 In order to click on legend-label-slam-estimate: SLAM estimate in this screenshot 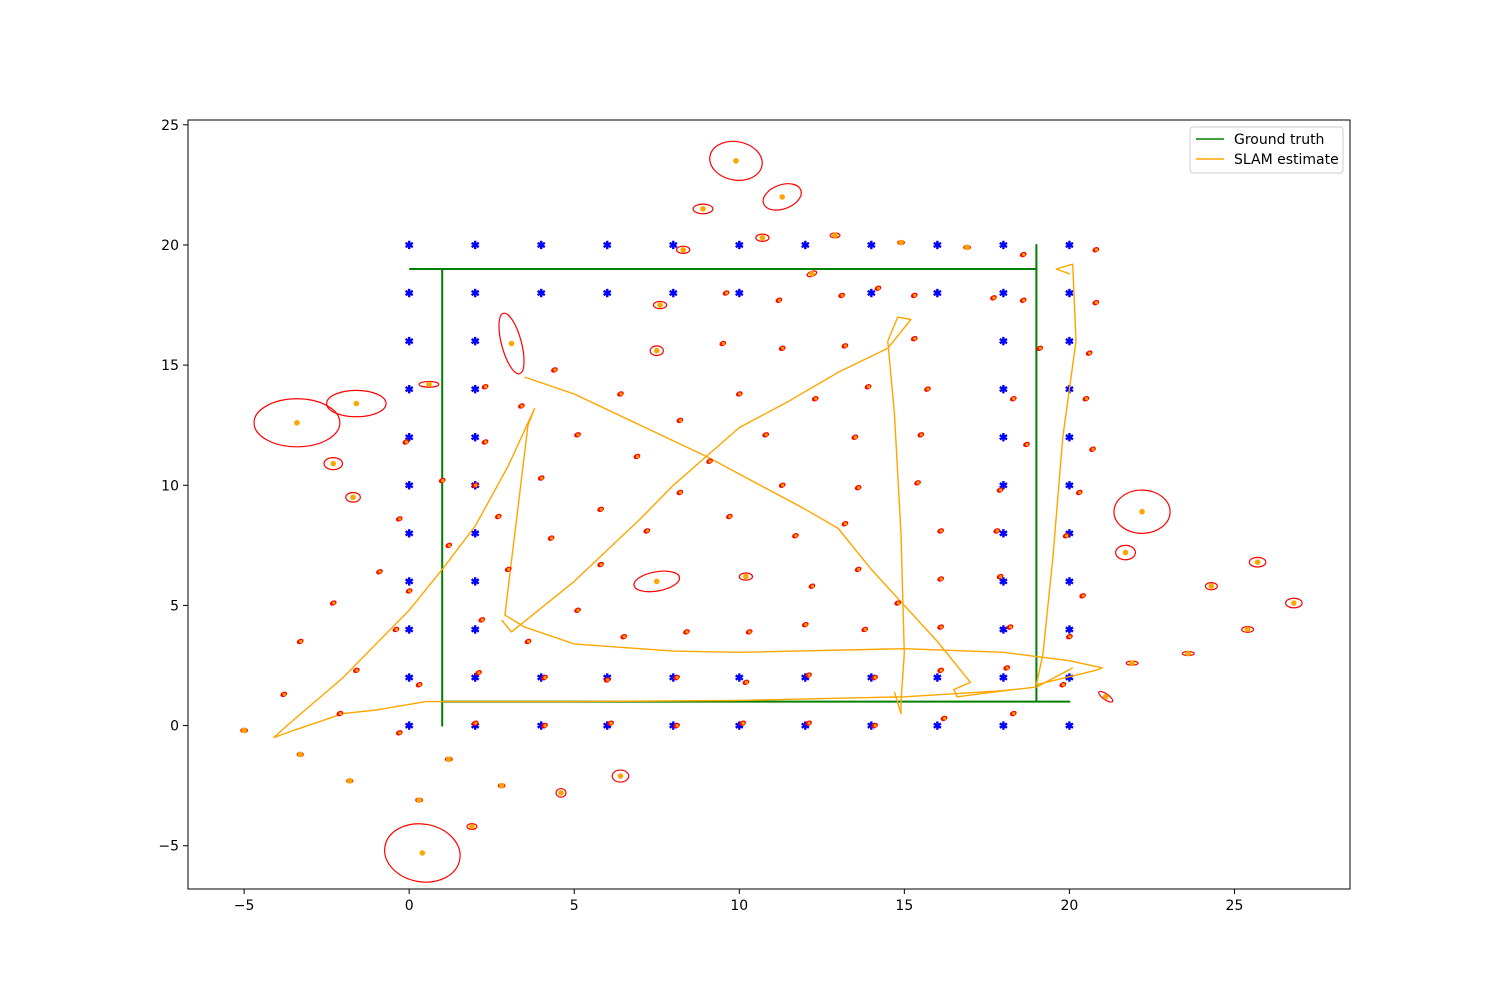, I will do `click(1286, 160)`.